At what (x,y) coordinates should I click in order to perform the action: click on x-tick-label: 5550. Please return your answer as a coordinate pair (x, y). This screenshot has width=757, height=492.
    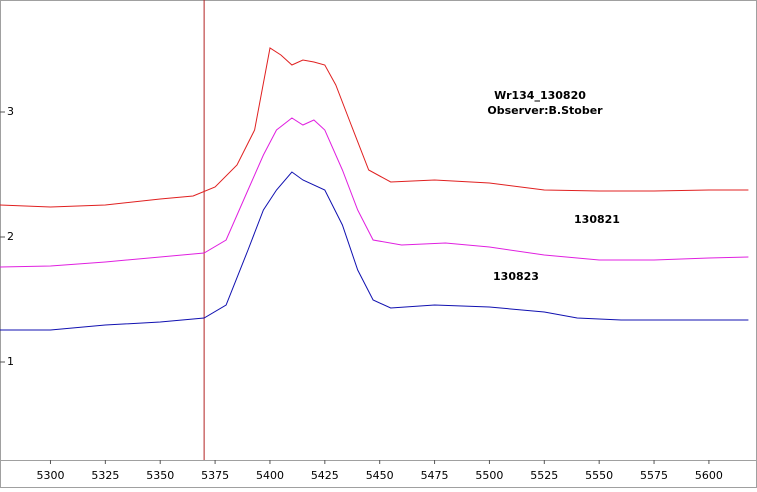
    Looking at the image, I should click on (599, 475).